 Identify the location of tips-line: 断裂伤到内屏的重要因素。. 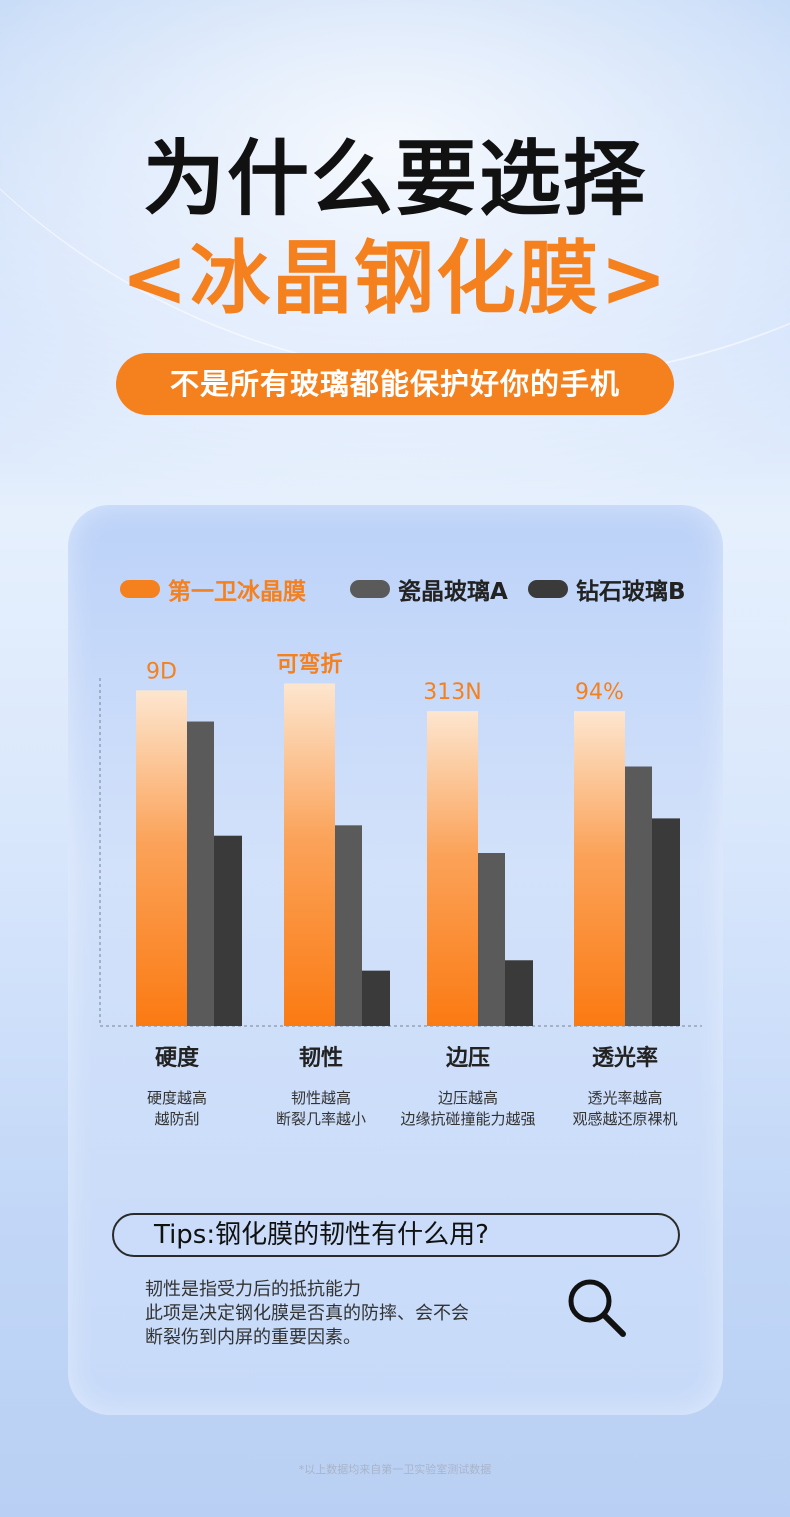
(253, 1337).